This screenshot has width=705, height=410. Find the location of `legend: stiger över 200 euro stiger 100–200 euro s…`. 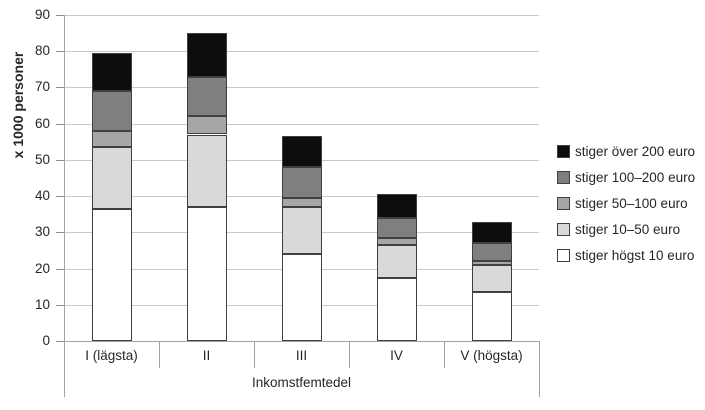

legend: stiger över 200 euro stiger 100–200 euro s… is located at coordinates (626, 203).